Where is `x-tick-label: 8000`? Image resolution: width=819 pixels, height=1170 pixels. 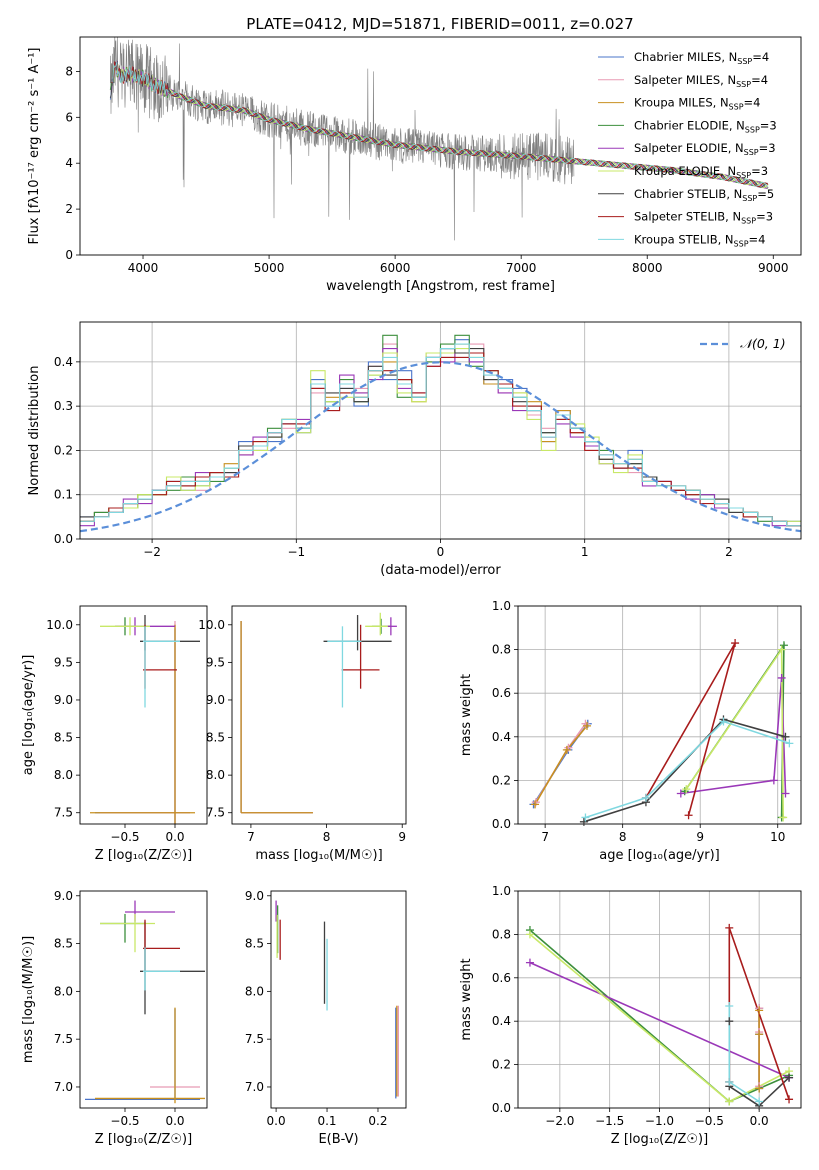 x-tick-label: 8000 is located at coordinates (647, 268).